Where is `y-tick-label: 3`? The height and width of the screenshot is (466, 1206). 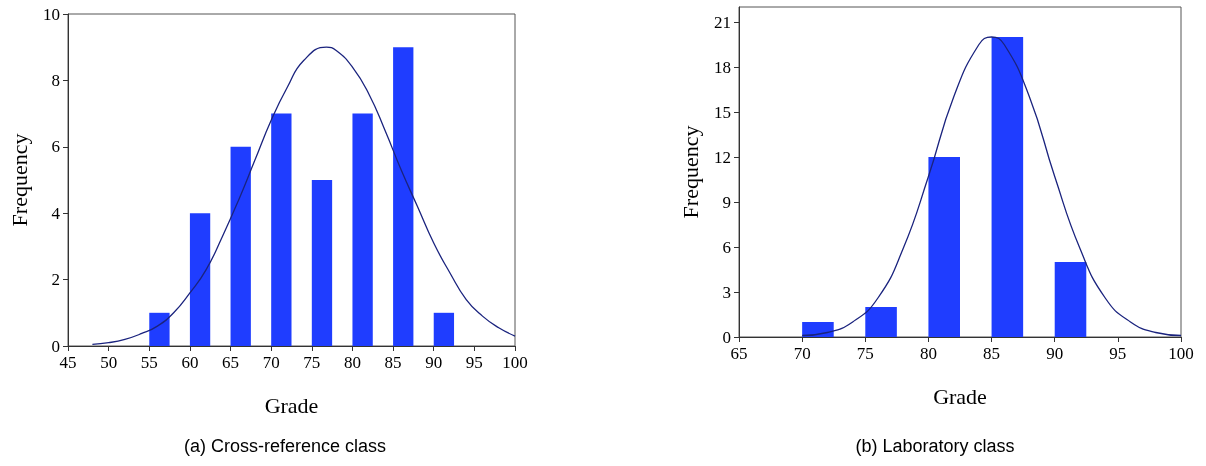 y-tick-label: 3 is located at coordinates (726, 292).